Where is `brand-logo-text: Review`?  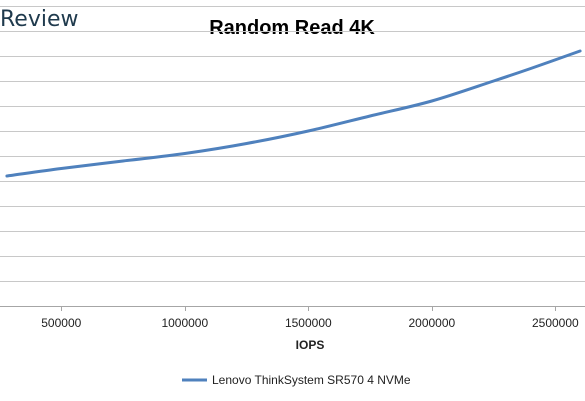
brand-logo-text: Review is located at coordinates (39, 19).